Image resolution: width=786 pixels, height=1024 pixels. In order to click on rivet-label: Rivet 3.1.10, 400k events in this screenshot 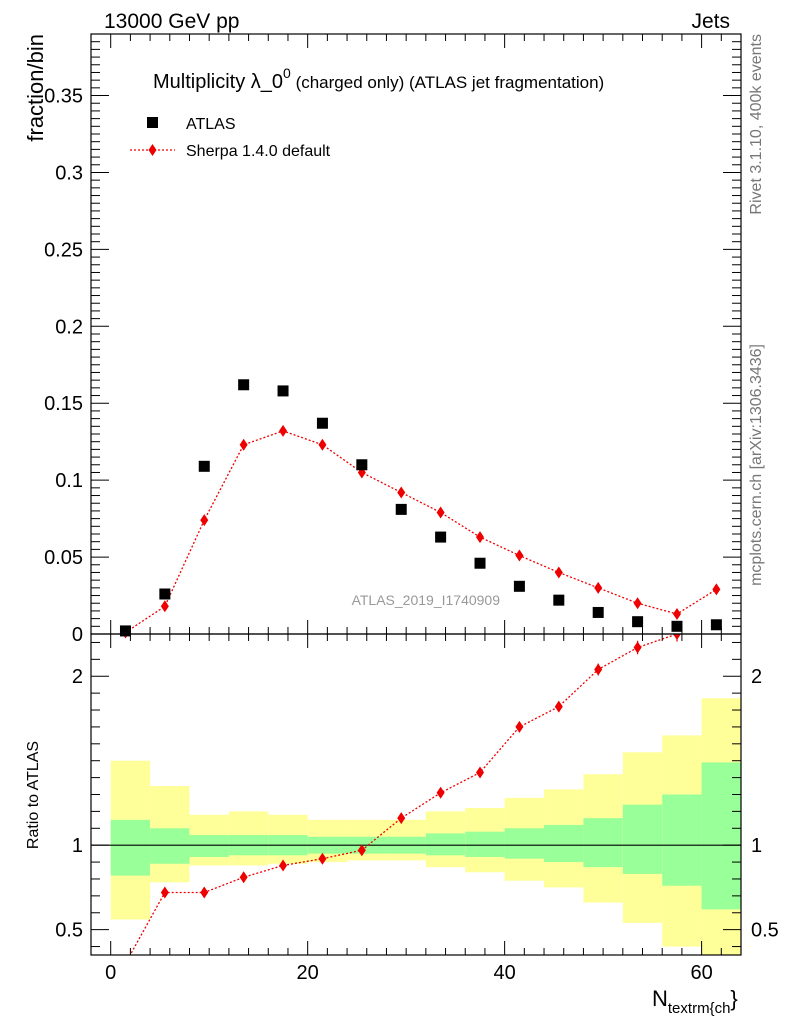, I will do `click(756, 124)`.